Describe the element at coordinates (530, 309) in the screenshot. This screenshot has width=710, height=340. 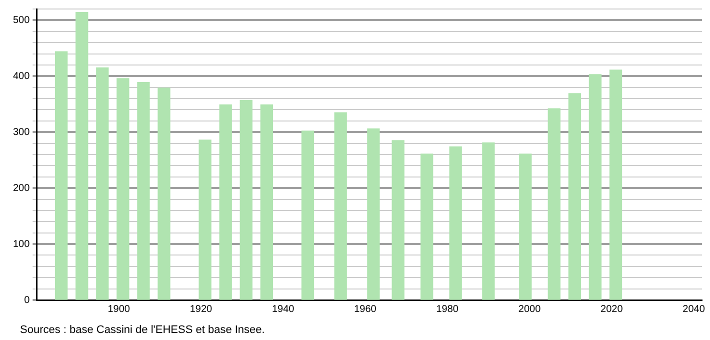
I see `x-tick-label: 2000` at that location.